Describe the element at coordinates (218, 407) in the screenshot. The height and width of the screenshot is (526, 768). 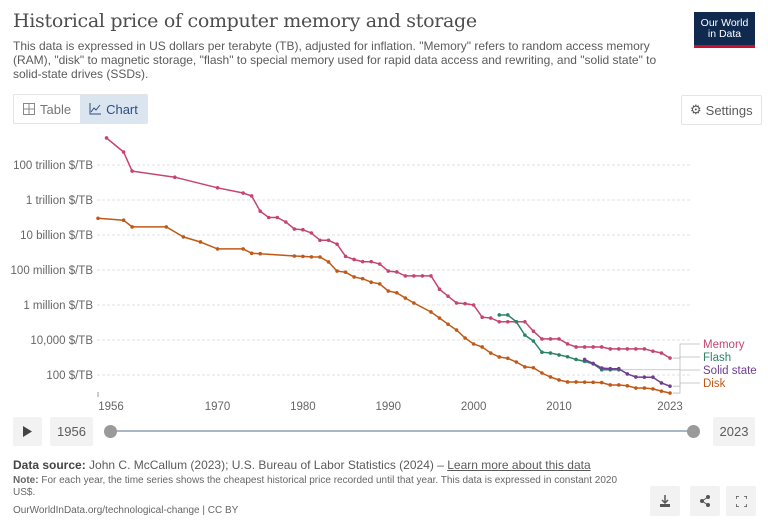
I see `x-tick-label: 1970` at that location.